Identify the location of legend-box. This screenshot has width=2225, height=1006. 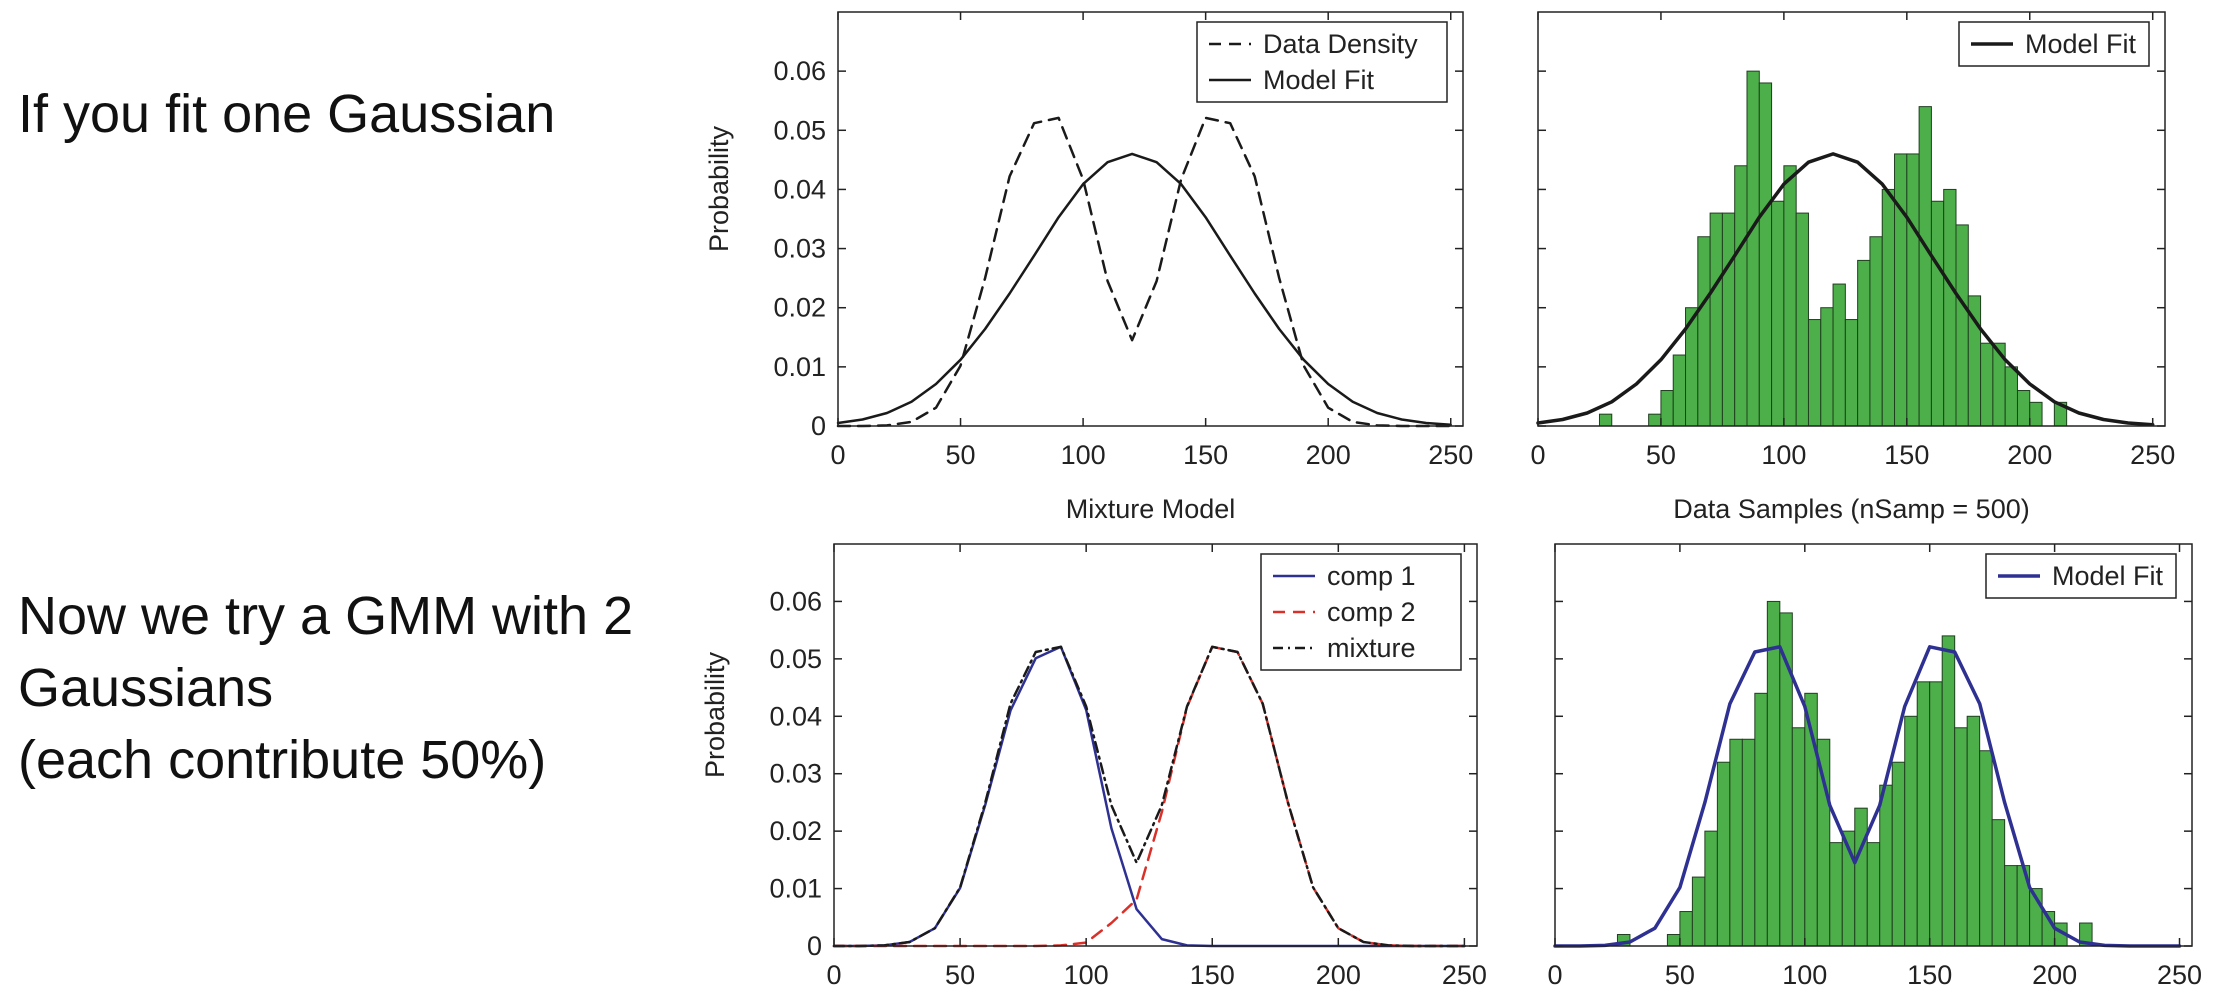
(1322, 62).